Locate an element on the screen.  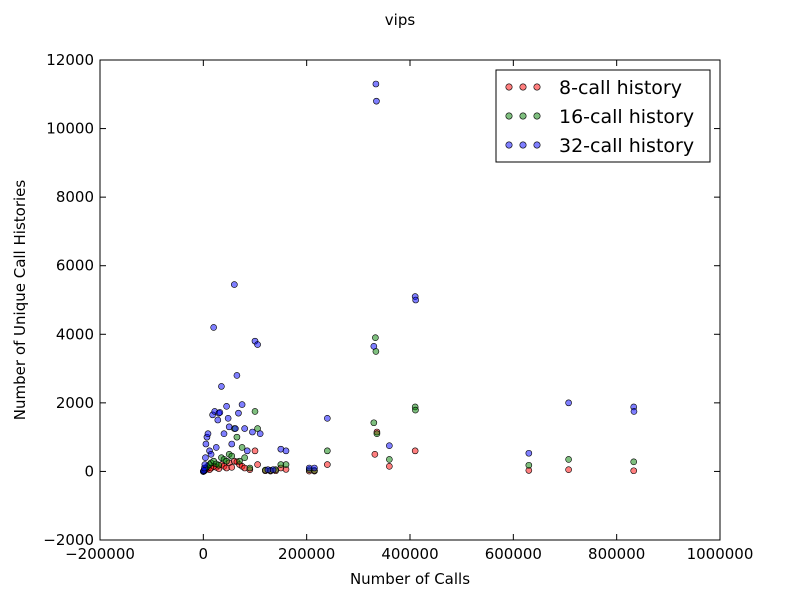
x-axis-label: Number of Calls is located at coordinates (410, 579).